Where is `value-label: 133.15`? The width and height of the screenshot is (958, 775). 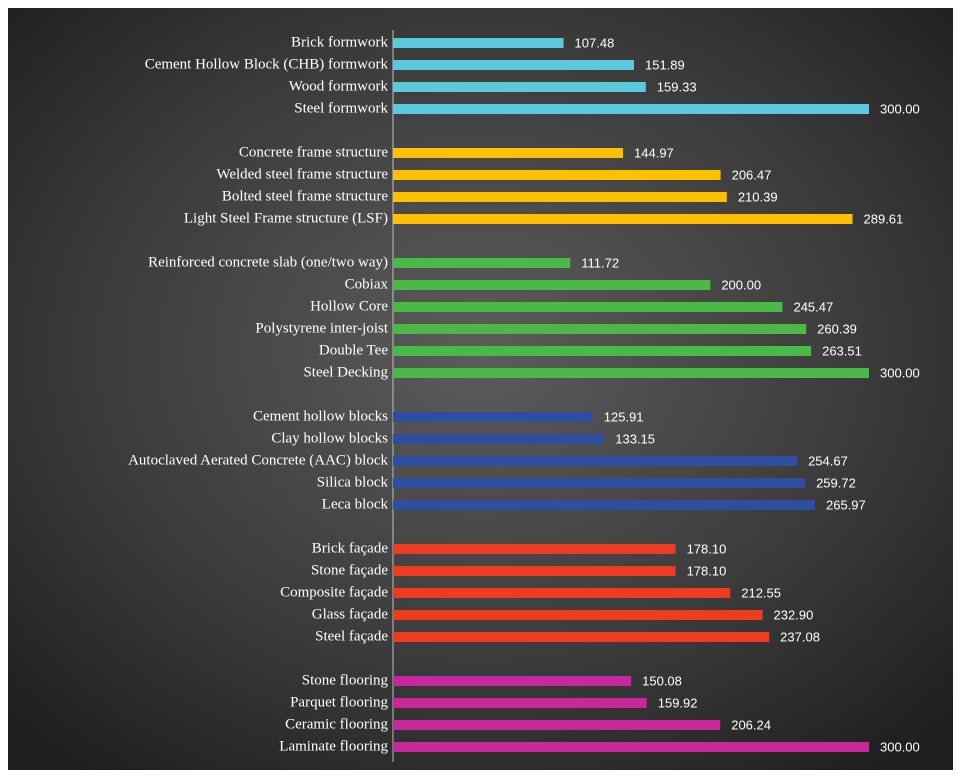
value-label: 133.15 is located at coordinates (635, 438).